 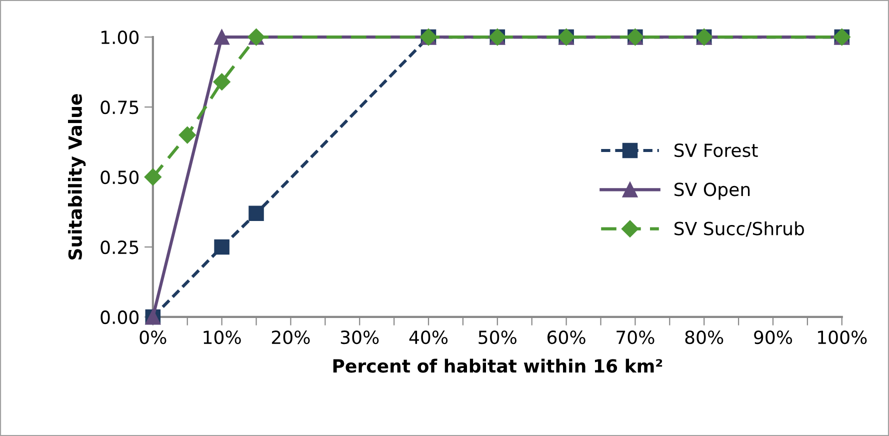 I want to click on legend-label: SV Succ/Shrub, so click(x=739, y=229).